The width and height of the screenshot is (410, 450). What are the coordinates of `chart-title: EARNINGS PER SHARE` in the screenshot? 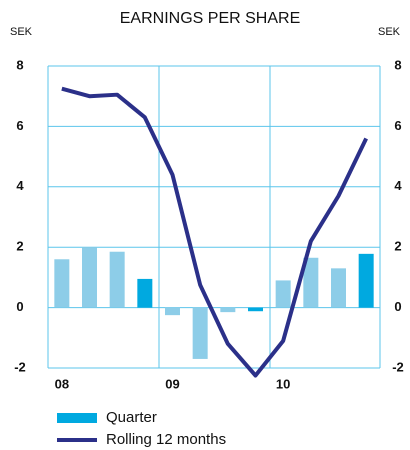 It's located at (210, 18).